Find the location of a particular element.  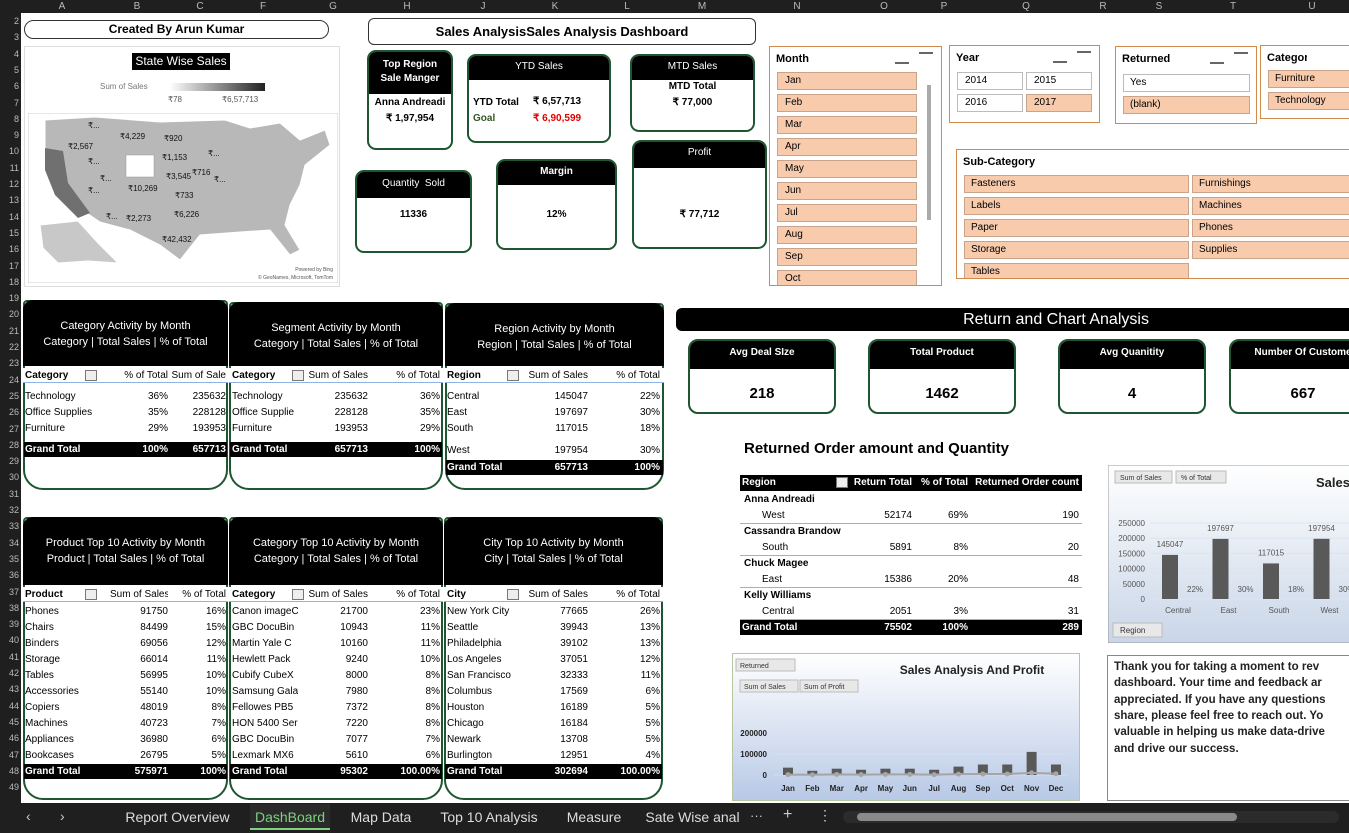

metric-title: Number Of Custome is located at coordinates (1301, 352).